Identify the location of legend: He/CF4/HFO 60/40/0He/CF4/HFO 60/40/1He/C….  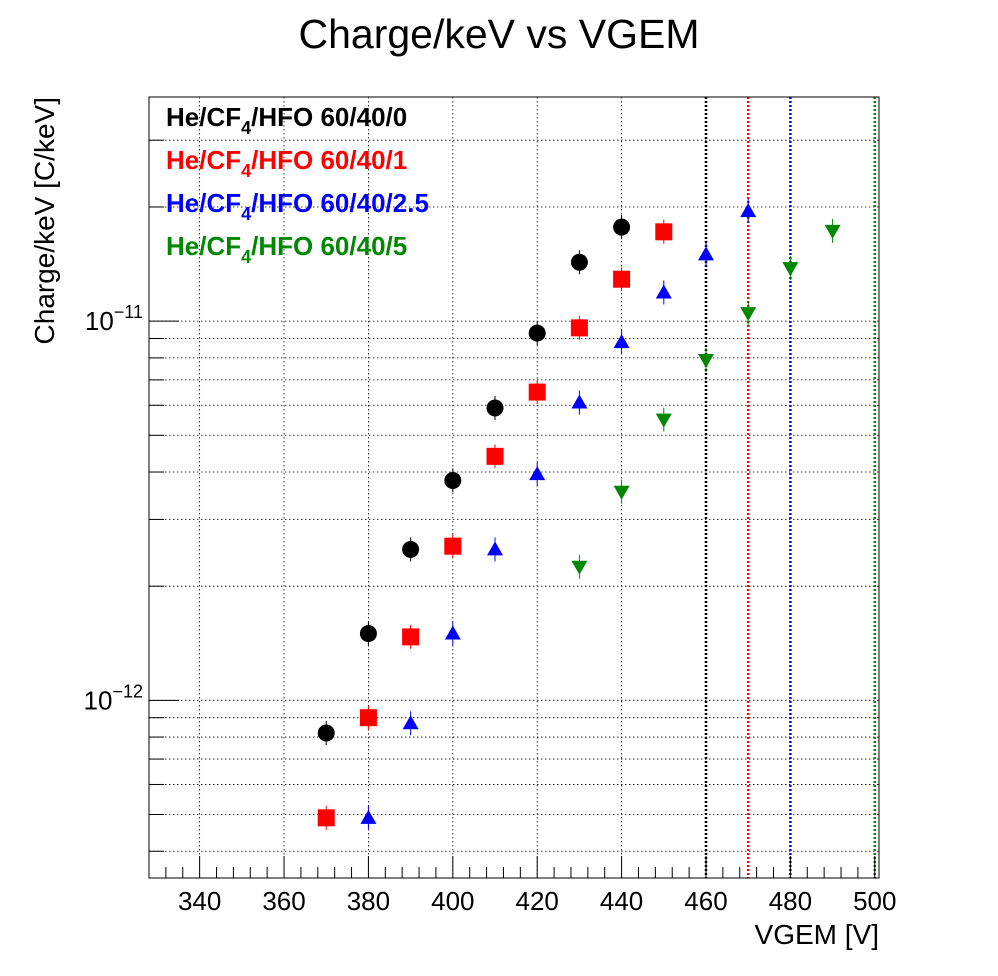
(297, 184).